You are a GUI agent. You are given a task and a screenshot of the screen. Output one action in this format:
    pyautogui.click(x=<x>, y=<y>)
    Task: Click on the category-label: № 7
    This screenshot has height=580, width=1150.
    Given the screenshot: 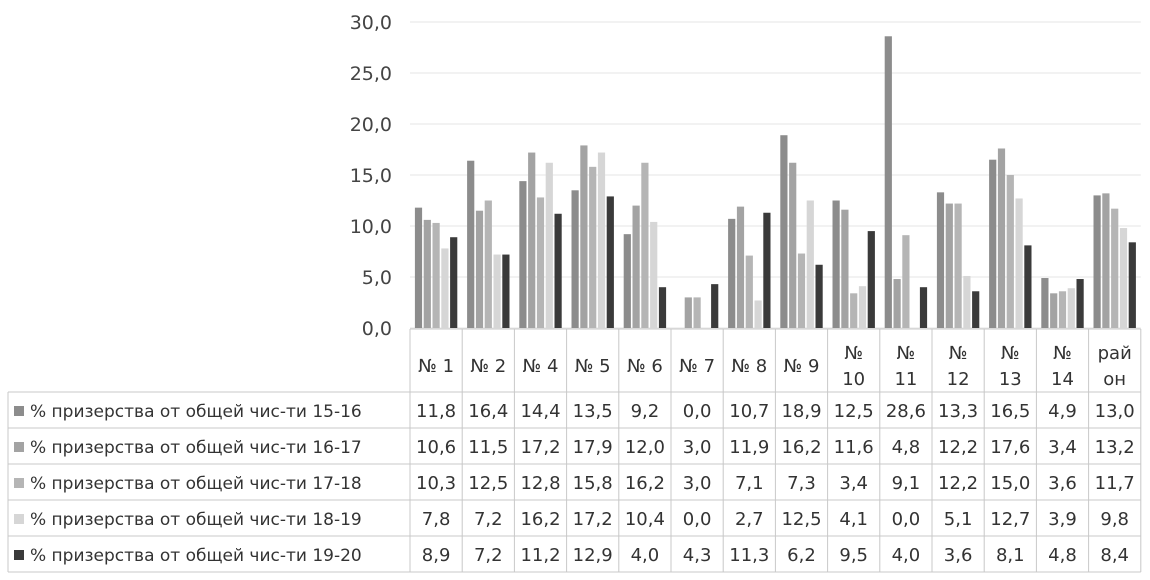 What is the action you would take?
    pyautogui.click(x=697, y=366)
    